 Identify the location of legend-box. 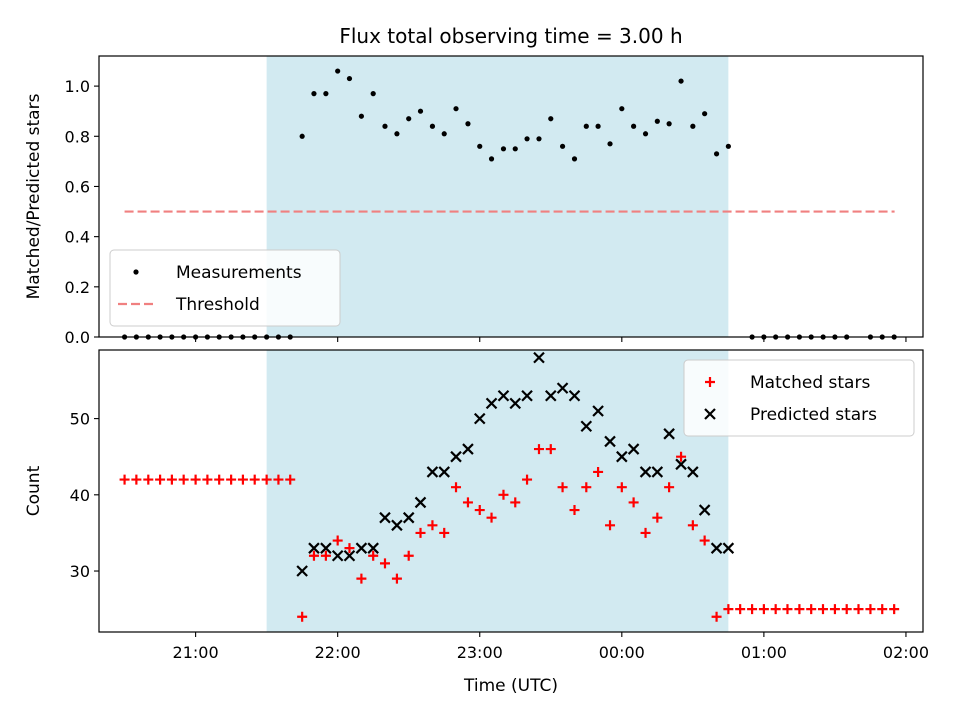
(799, 398).